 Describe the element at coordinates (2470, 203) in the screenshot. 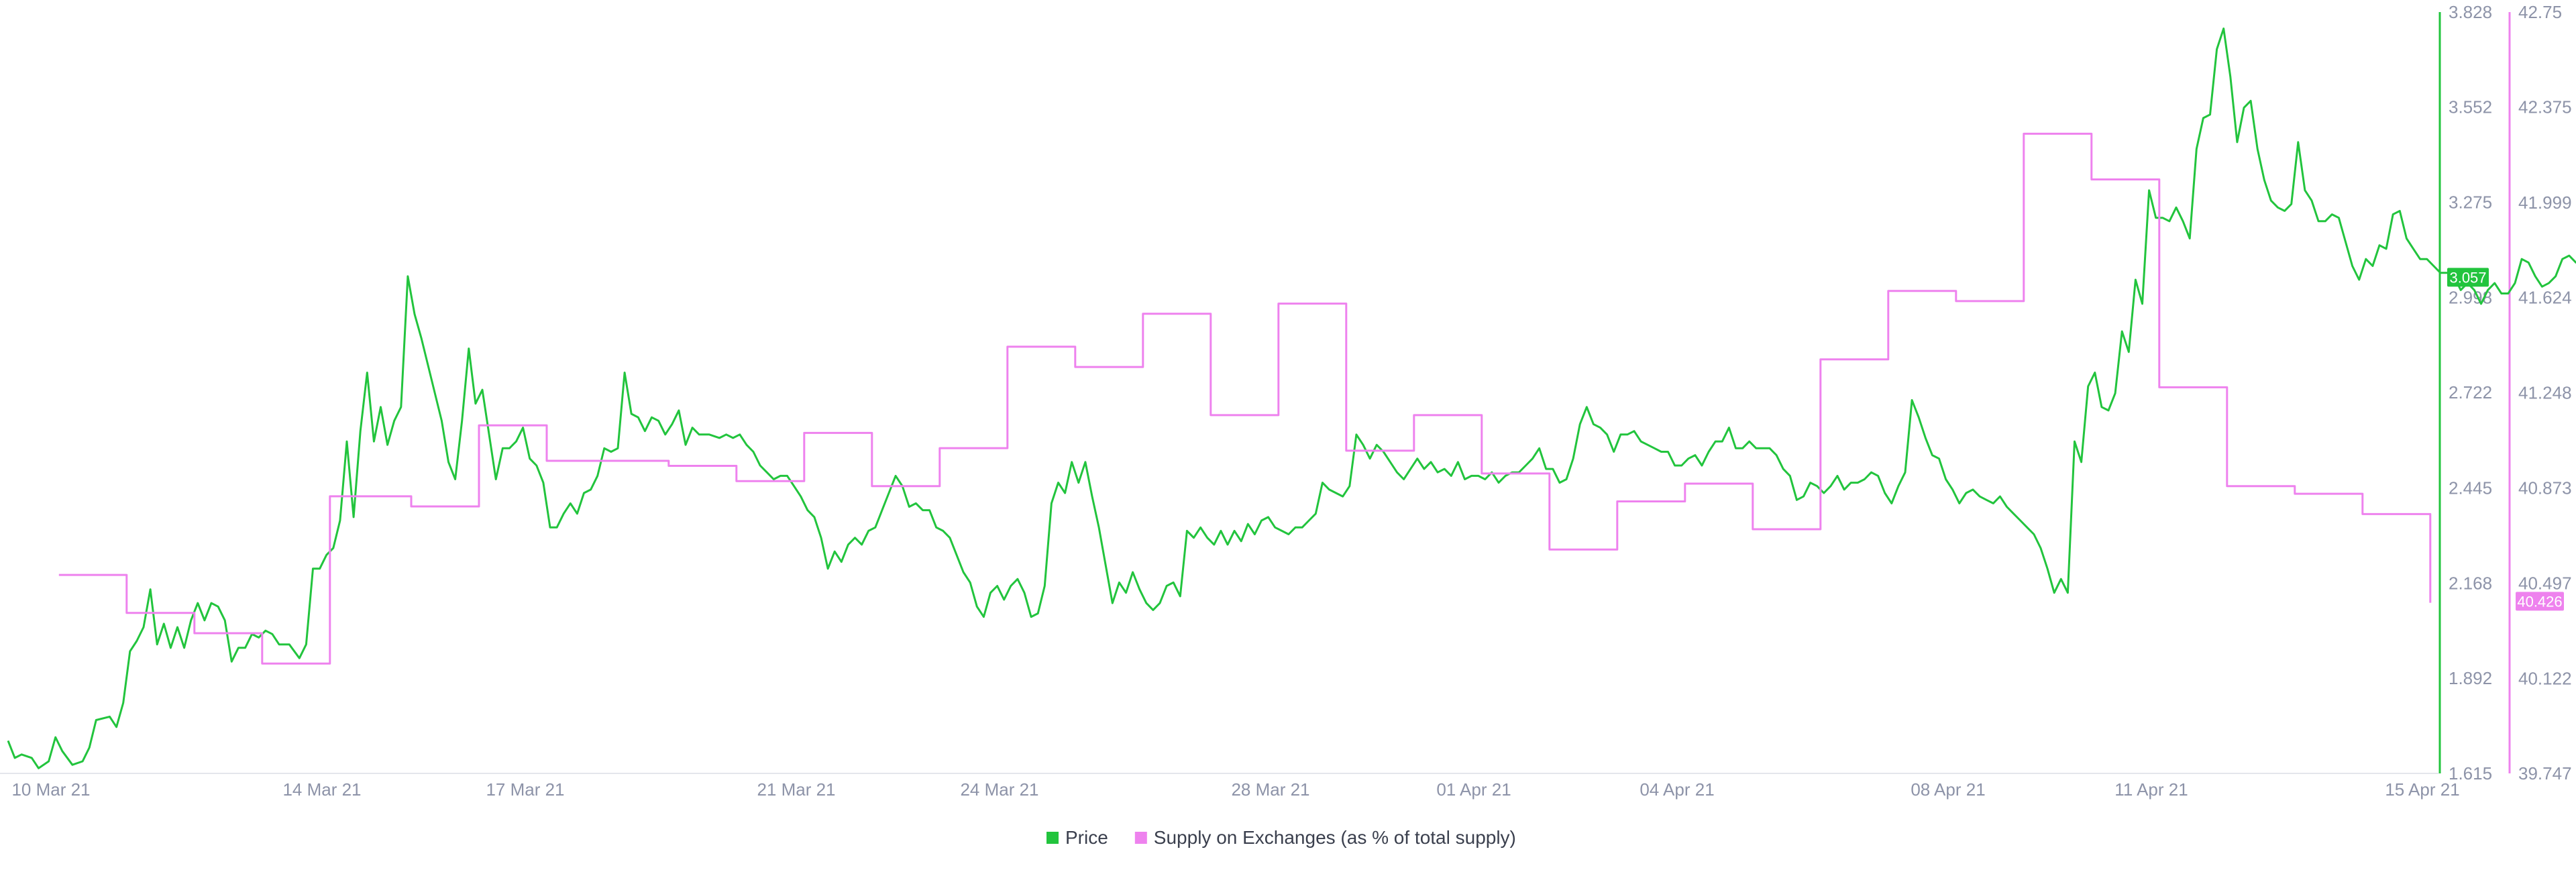

I see `left-tick-label: 3.275` at that location.